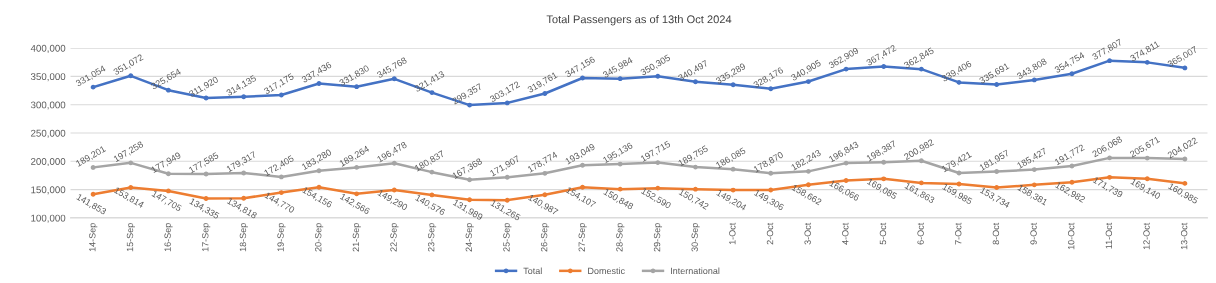  Describe the element at coordinates (48, 48) in the screenshot. I see `y-tick-label: 400,000` at that location.